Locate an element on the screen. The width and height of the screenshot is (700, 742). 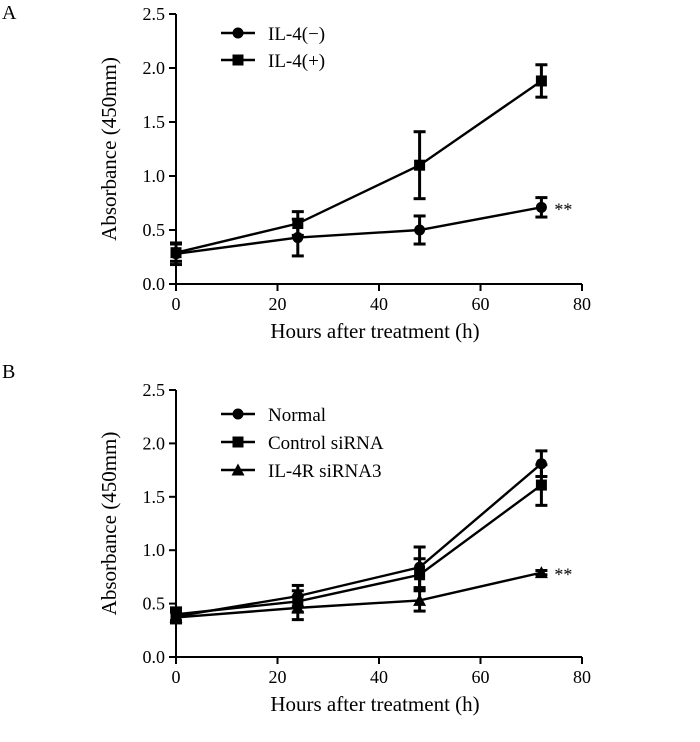
panel-label-b: B is located at coordinates (8, 372).